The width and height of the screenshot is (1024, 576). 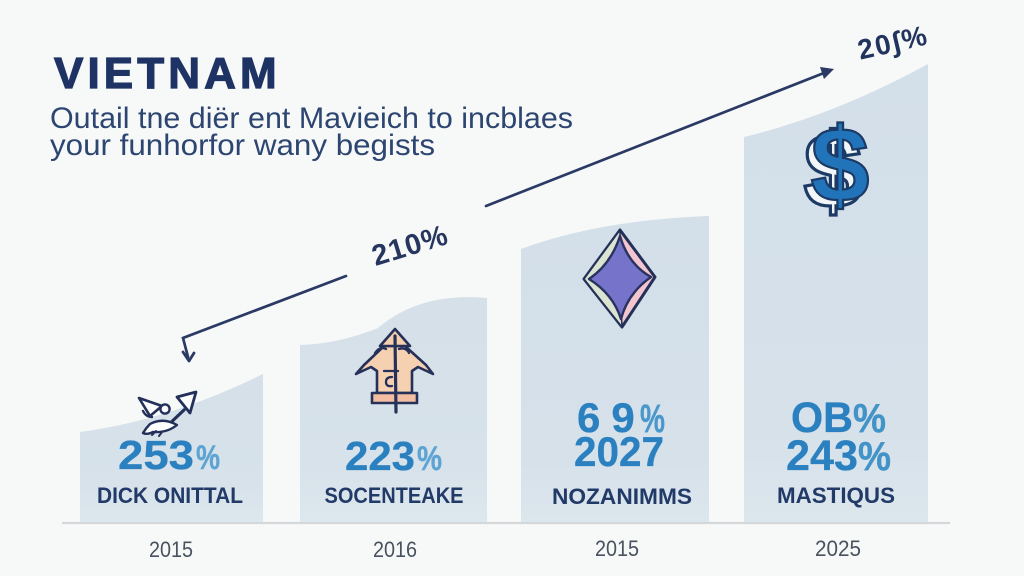 What do you see at coordinates (822, 418) in the screenshot?
I see `svg-text: OB` at bounding box center [822, 418].